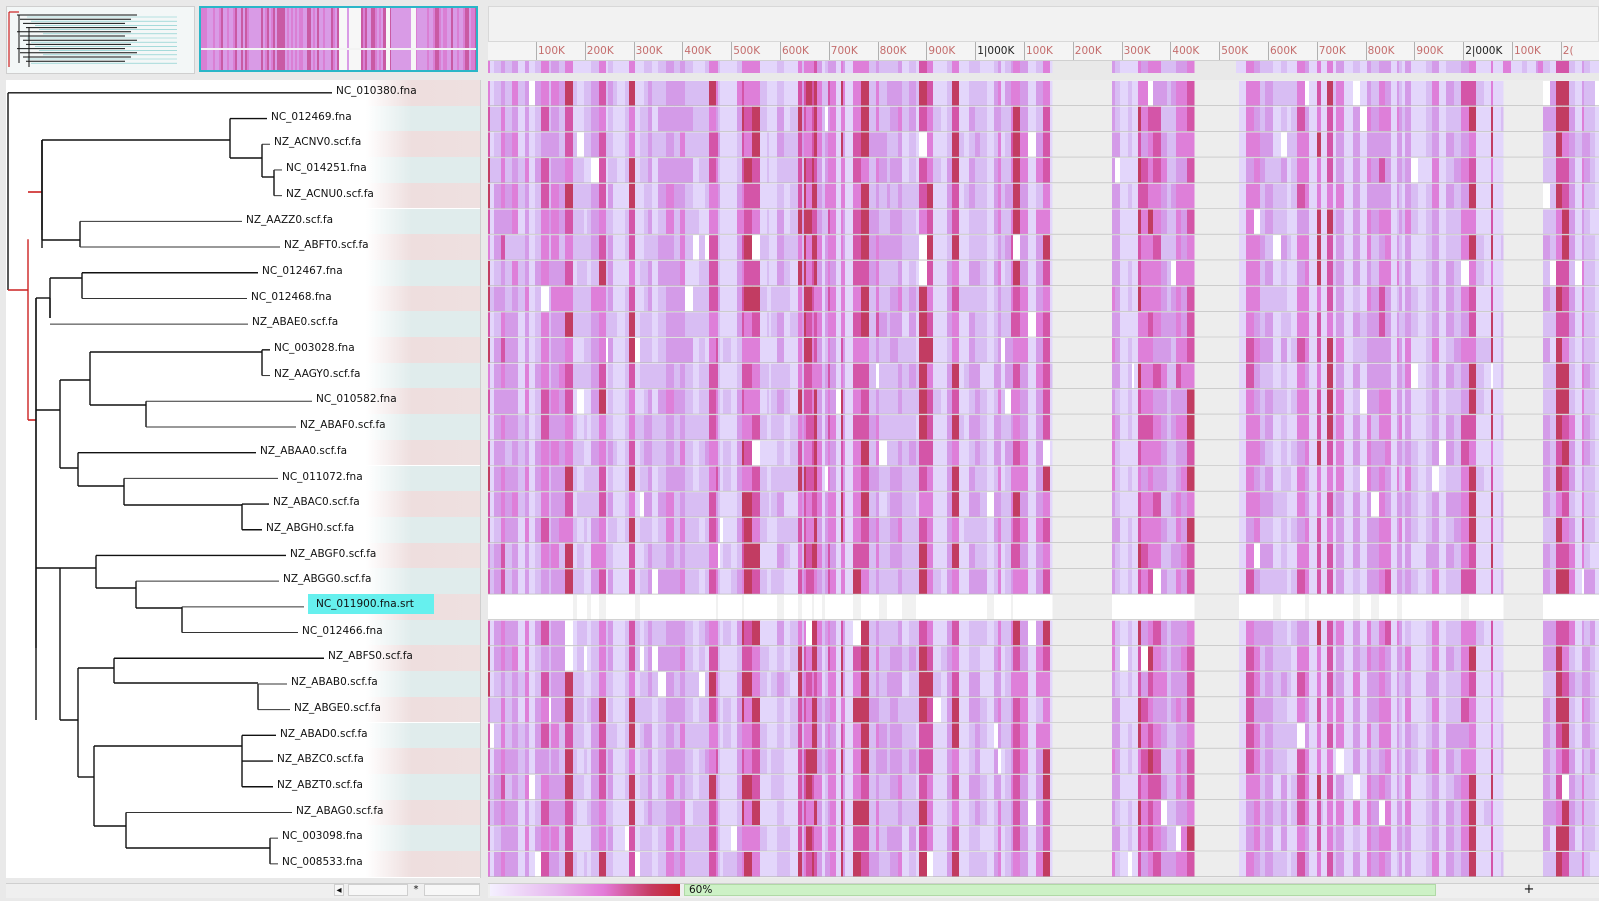 The width and height of the screenshot is (1599, 901). What do you see at coordinates (243, 324) in the screenshot?
I see `leaf-row: NZ_ABAE0.scf.fa` at bounding box center [243, 324].